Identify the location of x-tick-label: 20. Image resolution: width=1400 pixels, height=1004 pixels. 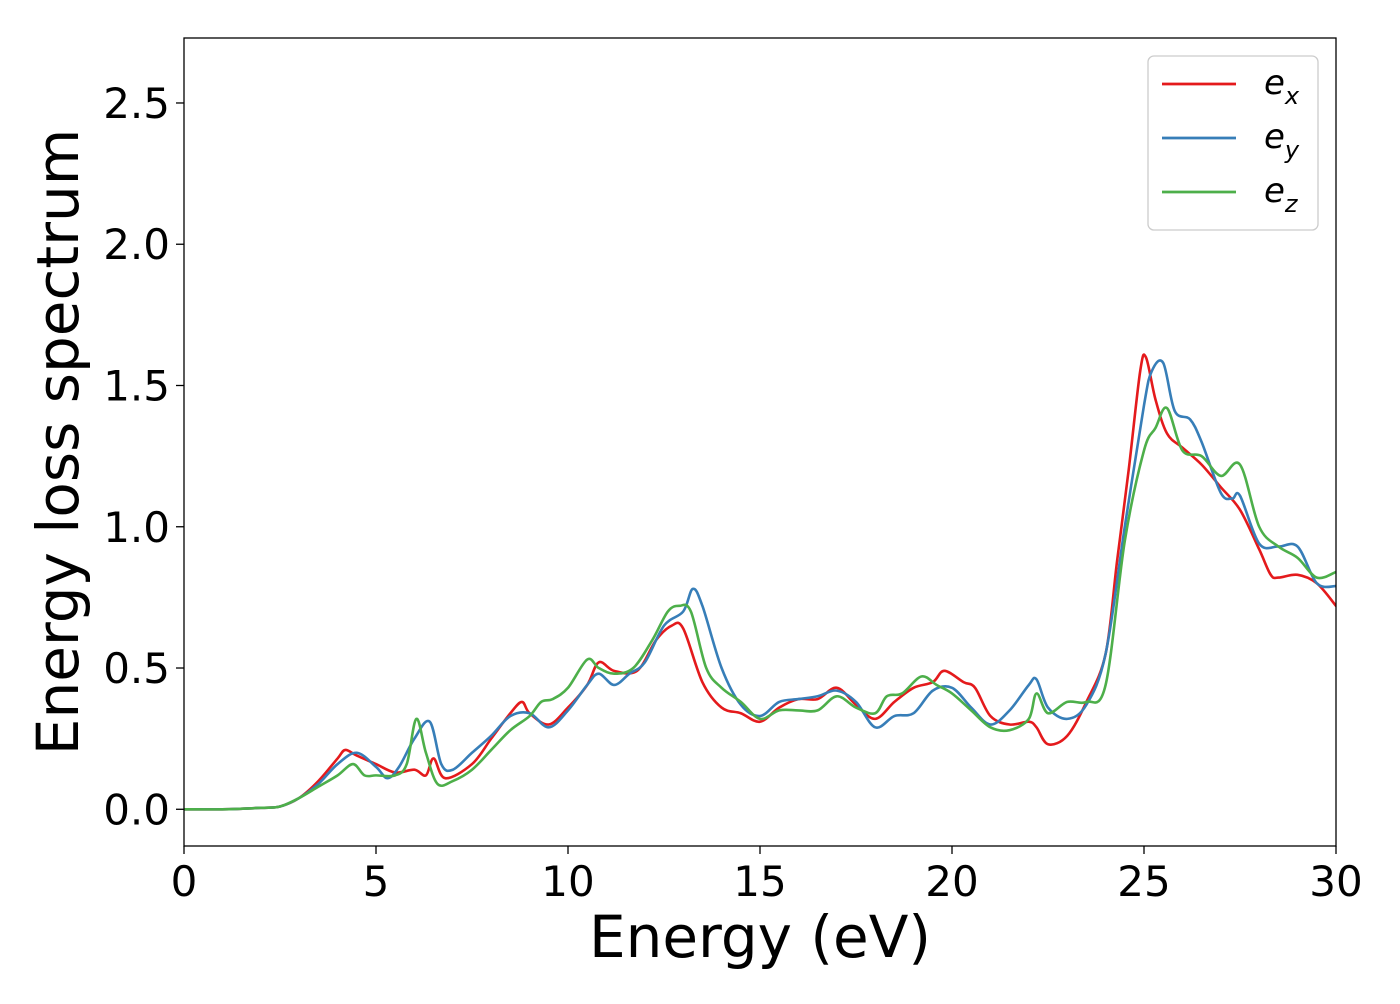
(951, 881).